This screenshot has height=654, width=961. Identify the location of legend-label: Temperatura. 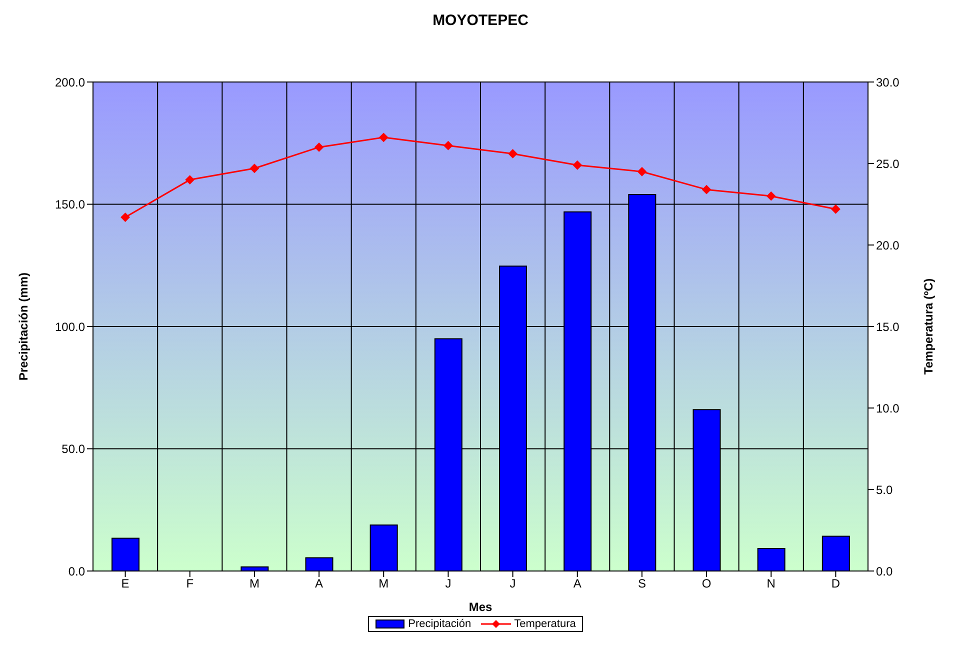
(544, 624).